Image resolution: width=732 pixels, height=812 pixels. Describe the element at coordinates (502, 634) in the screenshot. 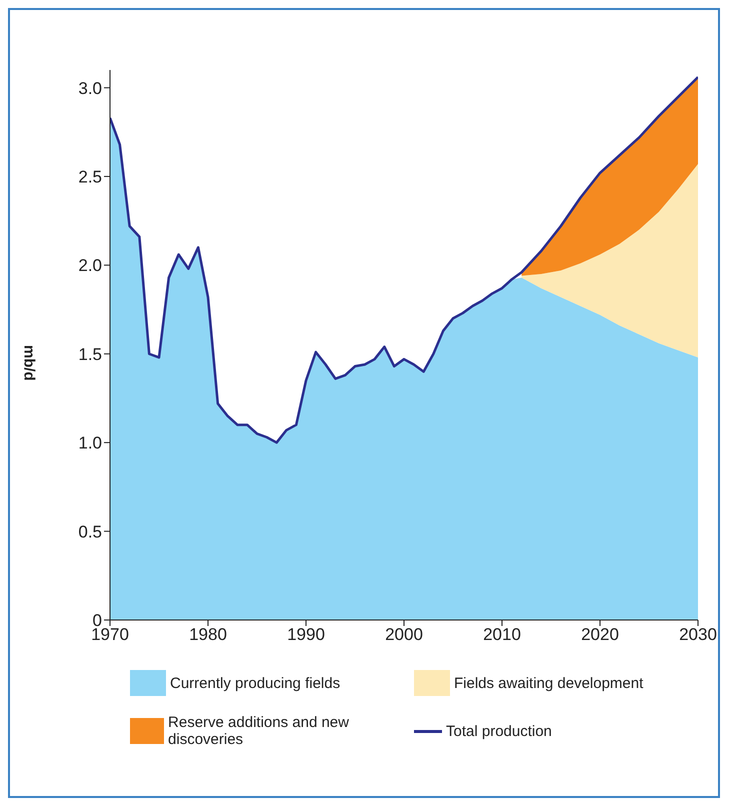

I see `x-tick-label: 2010` at that location.